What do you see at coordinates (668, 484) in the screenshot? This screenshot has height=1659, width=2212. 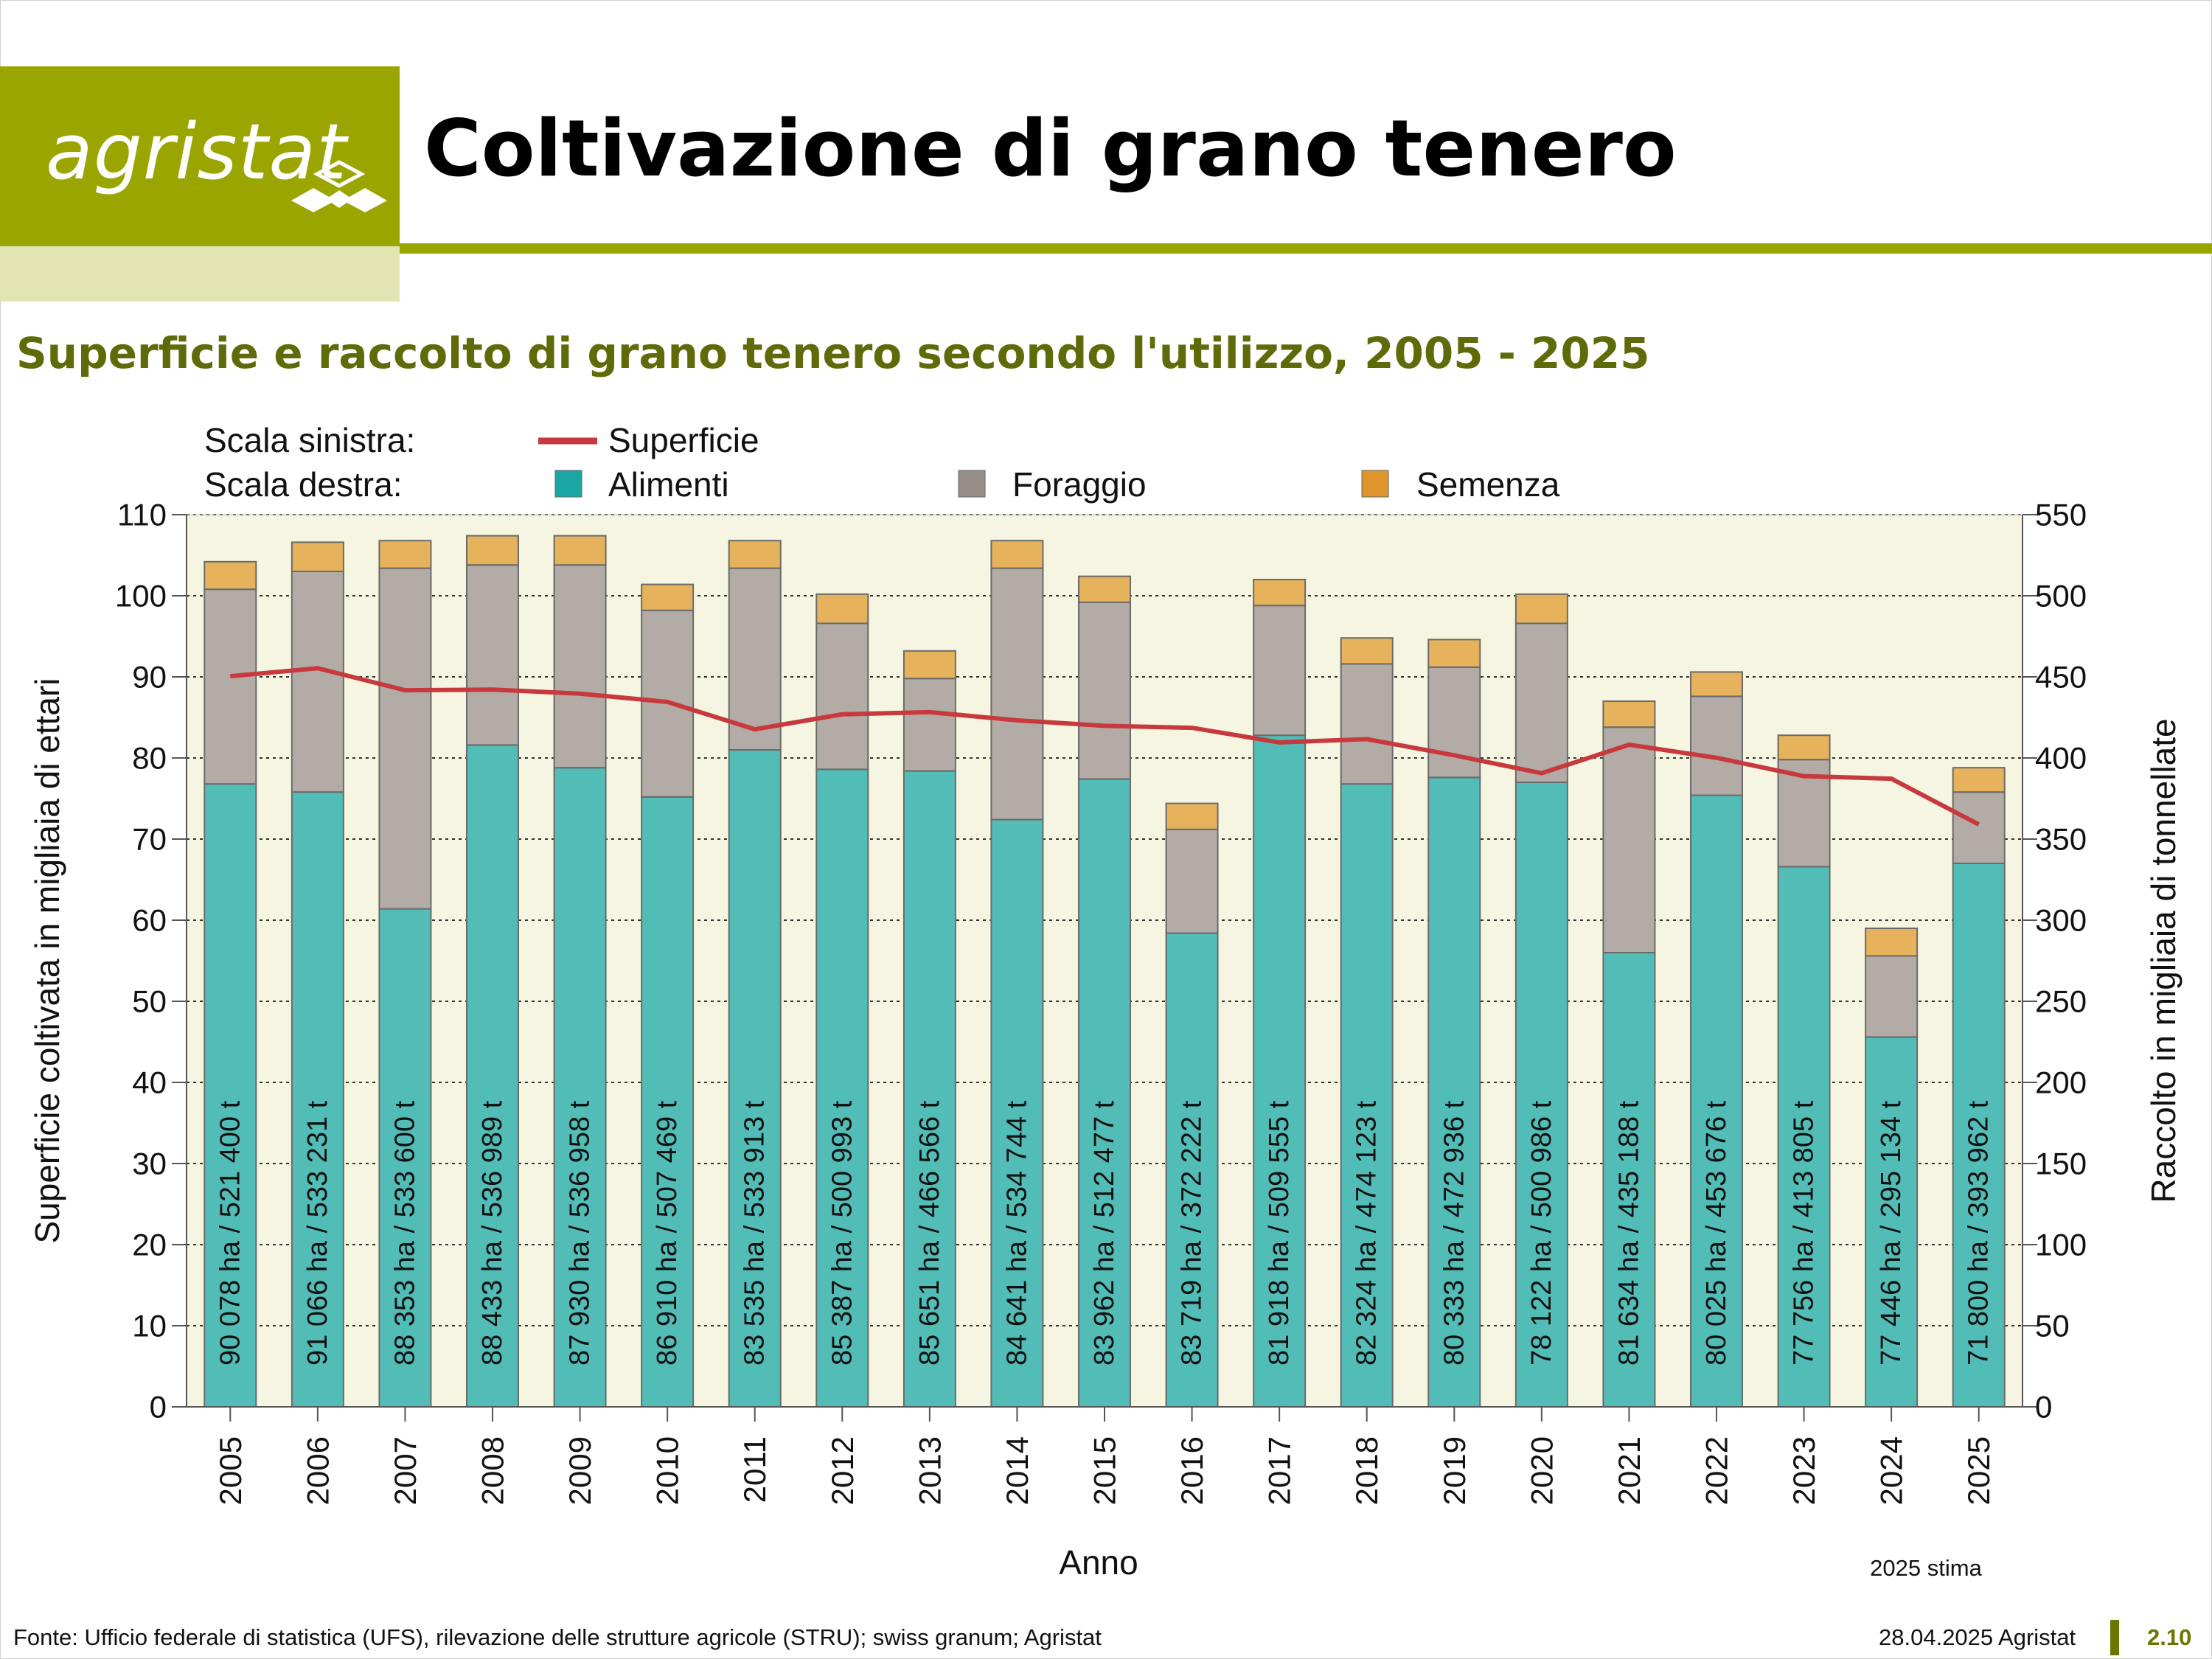 I see `legend-alimenti: Alimenti` at bounding box center [668, 484].